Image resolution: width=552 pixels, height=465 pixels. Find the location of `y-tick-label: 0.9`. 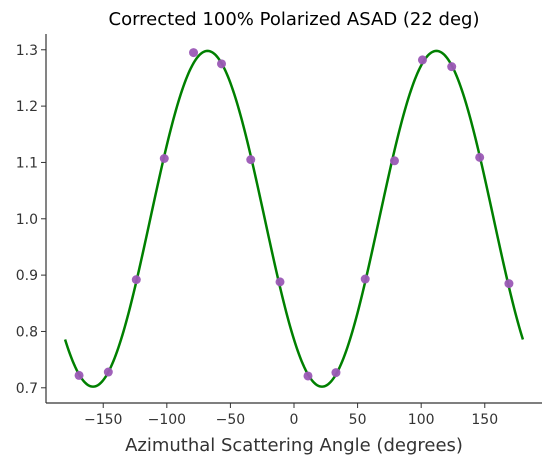

y-tick-label: 0.9 is located at coordinates (27, 276).